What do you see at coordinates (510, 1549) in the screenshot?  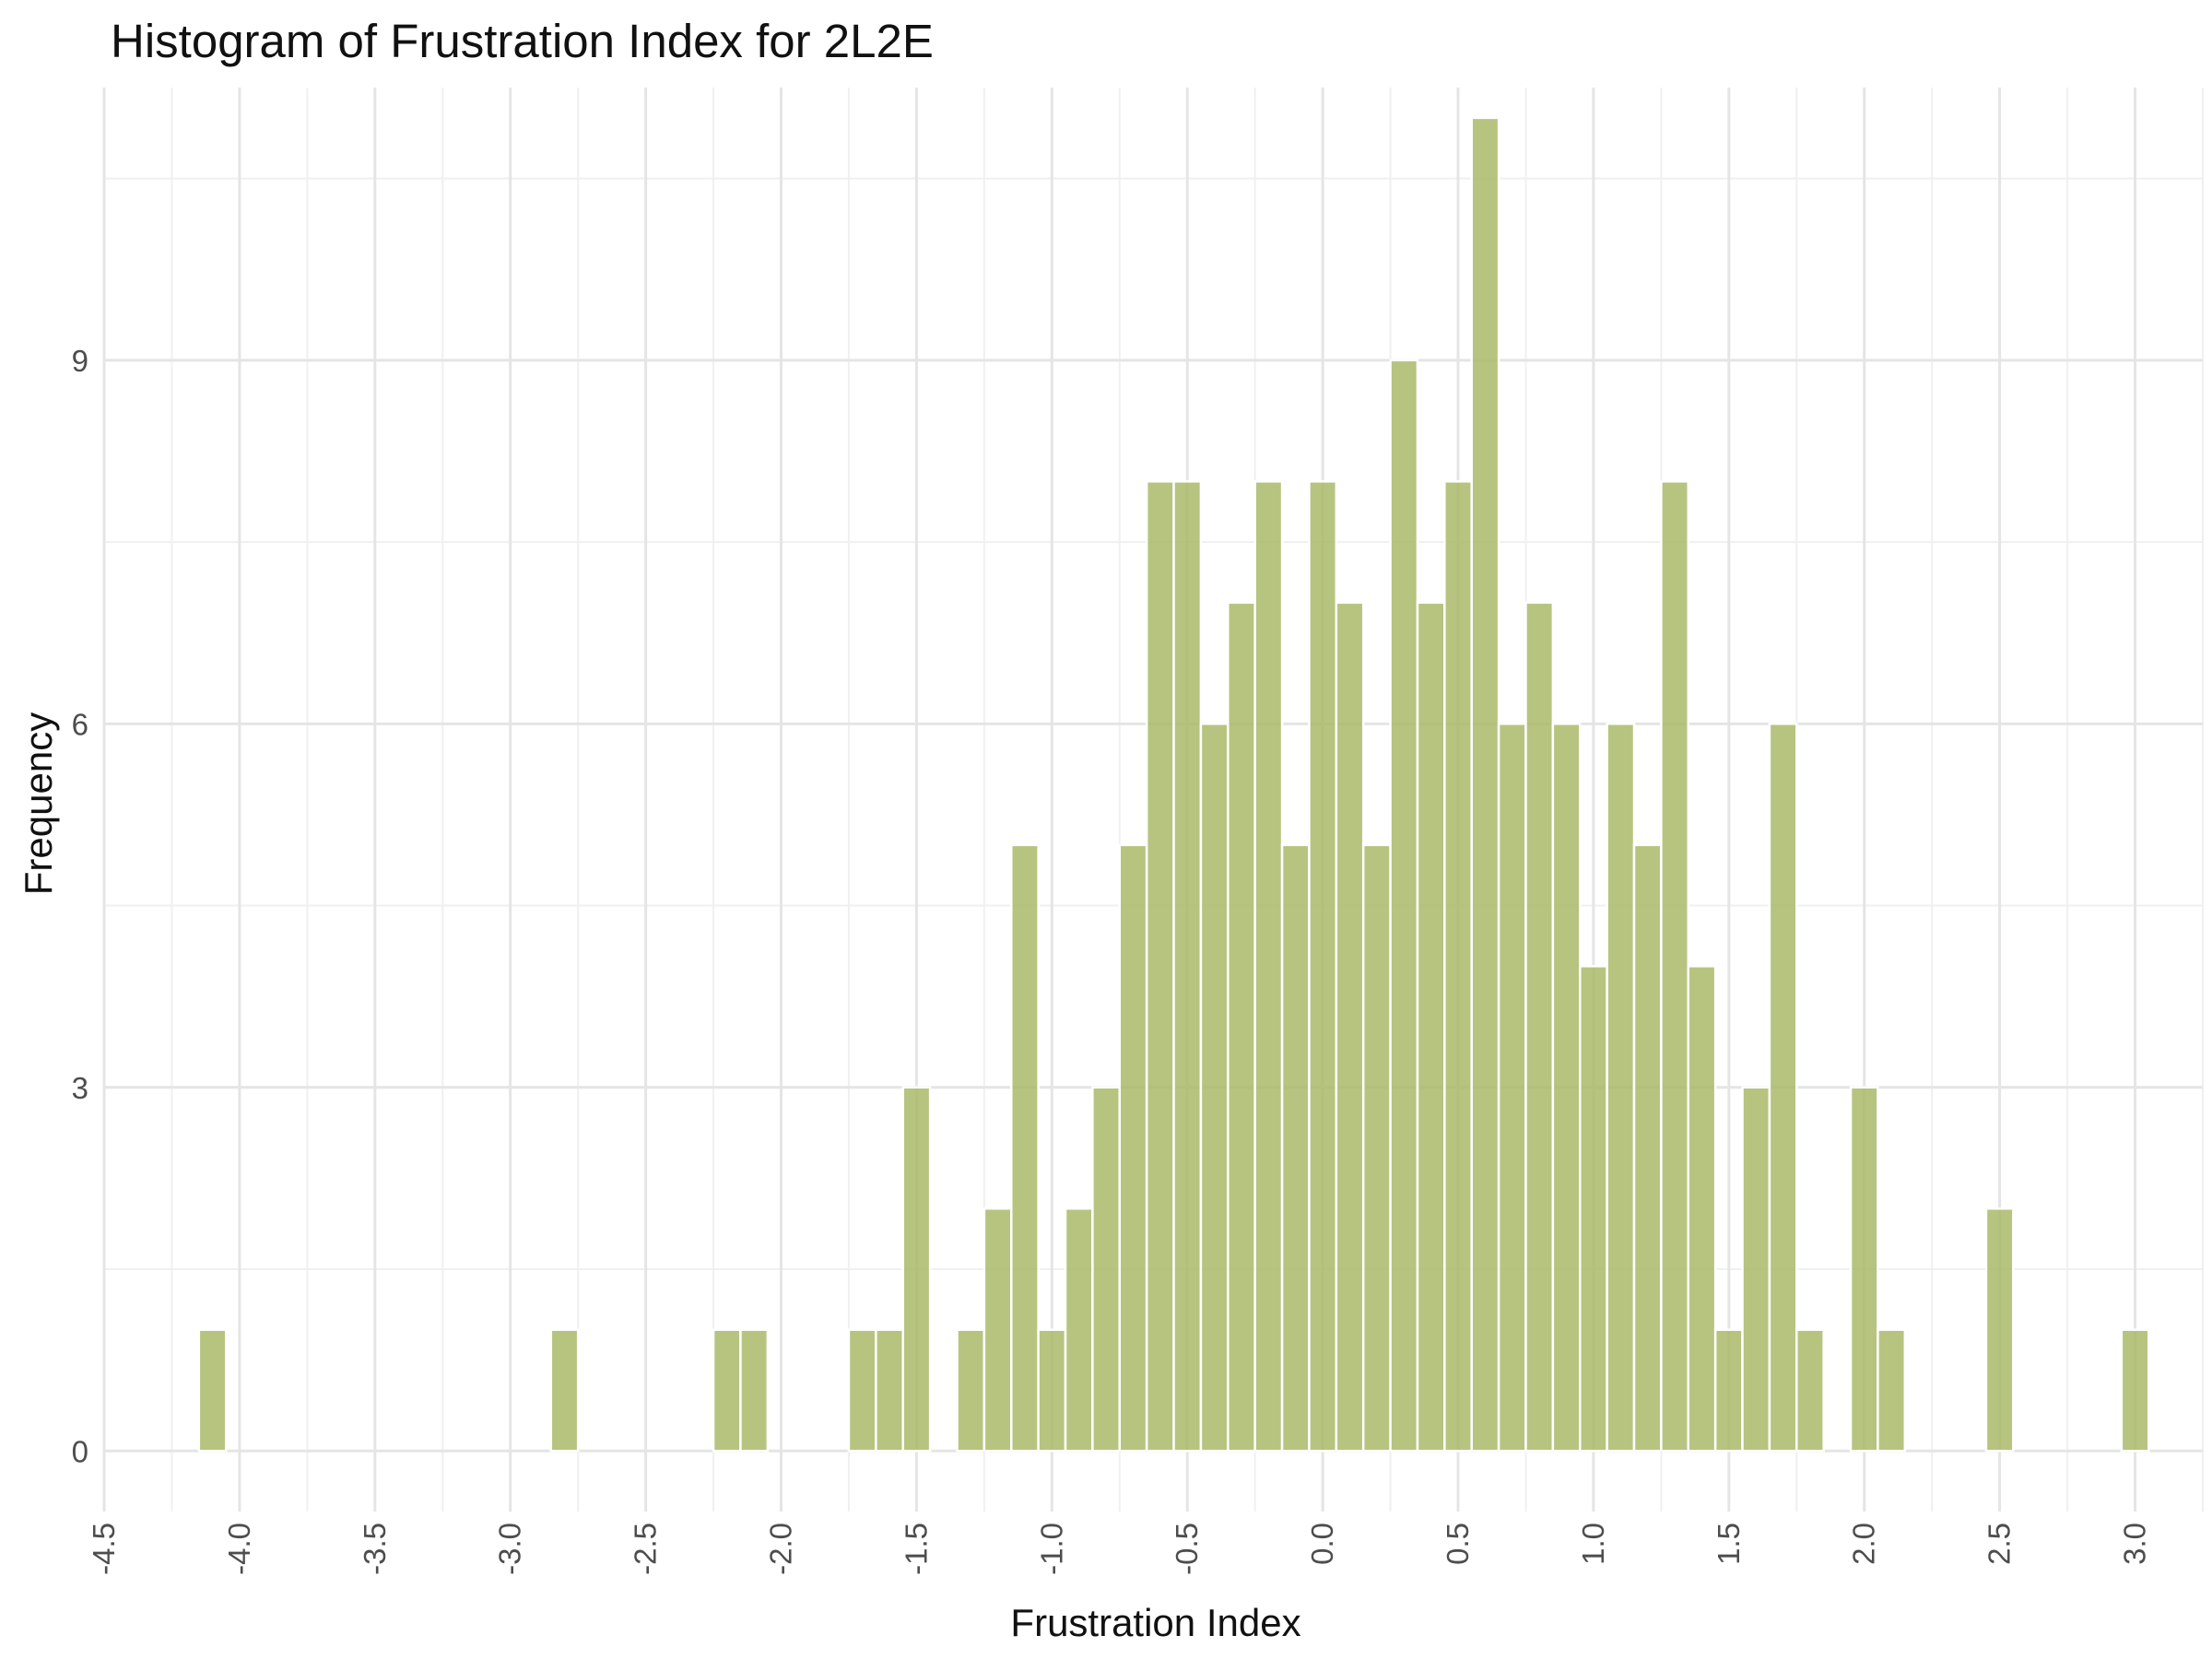 I see `x-tick-label: -3.0` at bounding box center [510, 1549].